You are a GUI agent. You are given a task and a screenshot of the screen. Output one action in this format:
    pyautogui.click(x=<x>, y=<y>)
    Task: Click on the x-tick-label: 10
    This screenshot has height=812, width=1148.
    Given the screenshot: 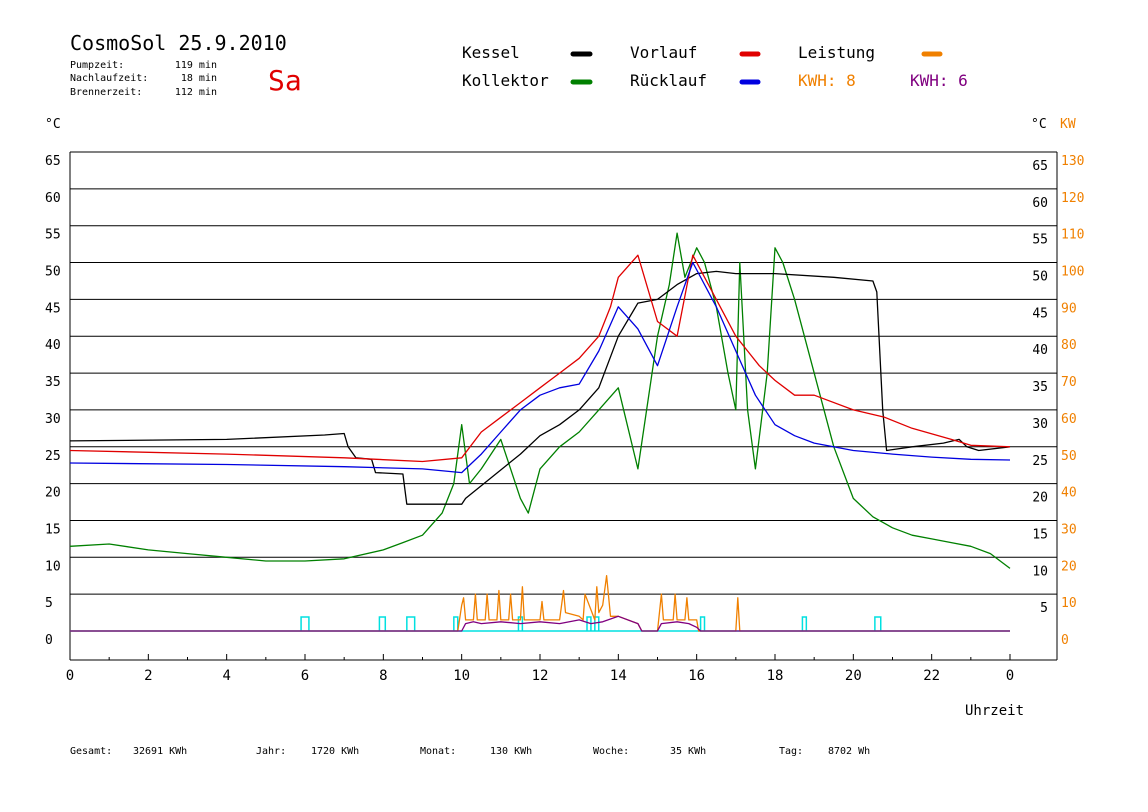 What is the action you would take?
    pyautogui.click(x=461, y=676)
    